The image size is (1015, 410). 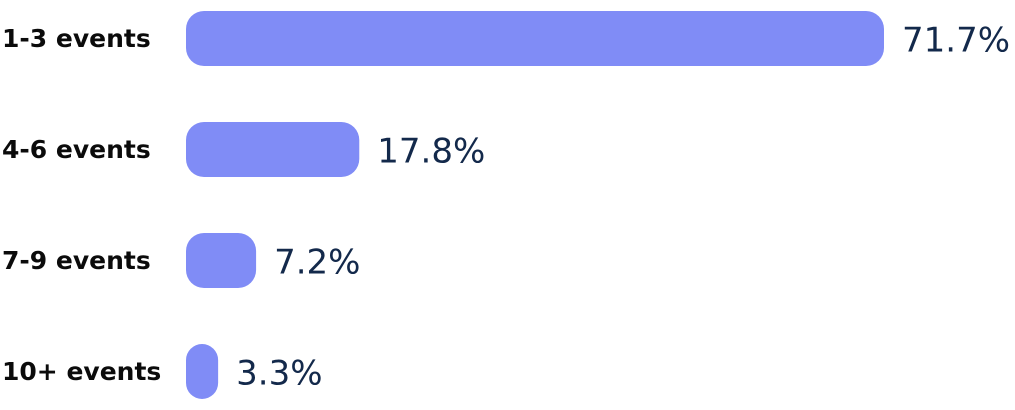 What do you see at coordinates (956, 41) in the screenshot?
I see `value-label: 71.7%` at bounding box center [956, 41].